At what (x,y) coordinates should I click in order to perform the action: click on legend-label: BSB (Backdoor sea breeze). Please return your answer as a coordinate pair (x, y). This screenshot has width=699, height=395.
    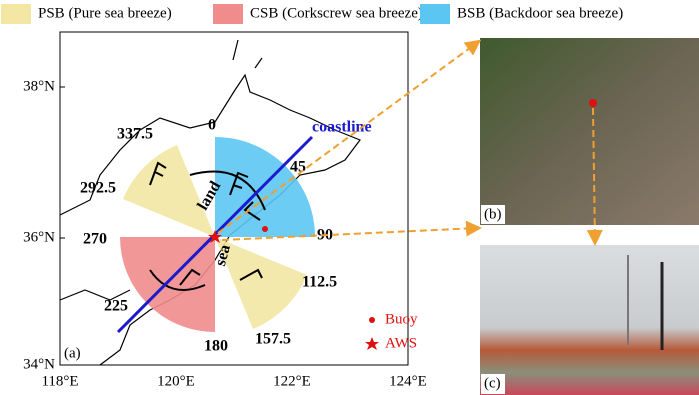
    Looking at the image, I should click on (540, 13).